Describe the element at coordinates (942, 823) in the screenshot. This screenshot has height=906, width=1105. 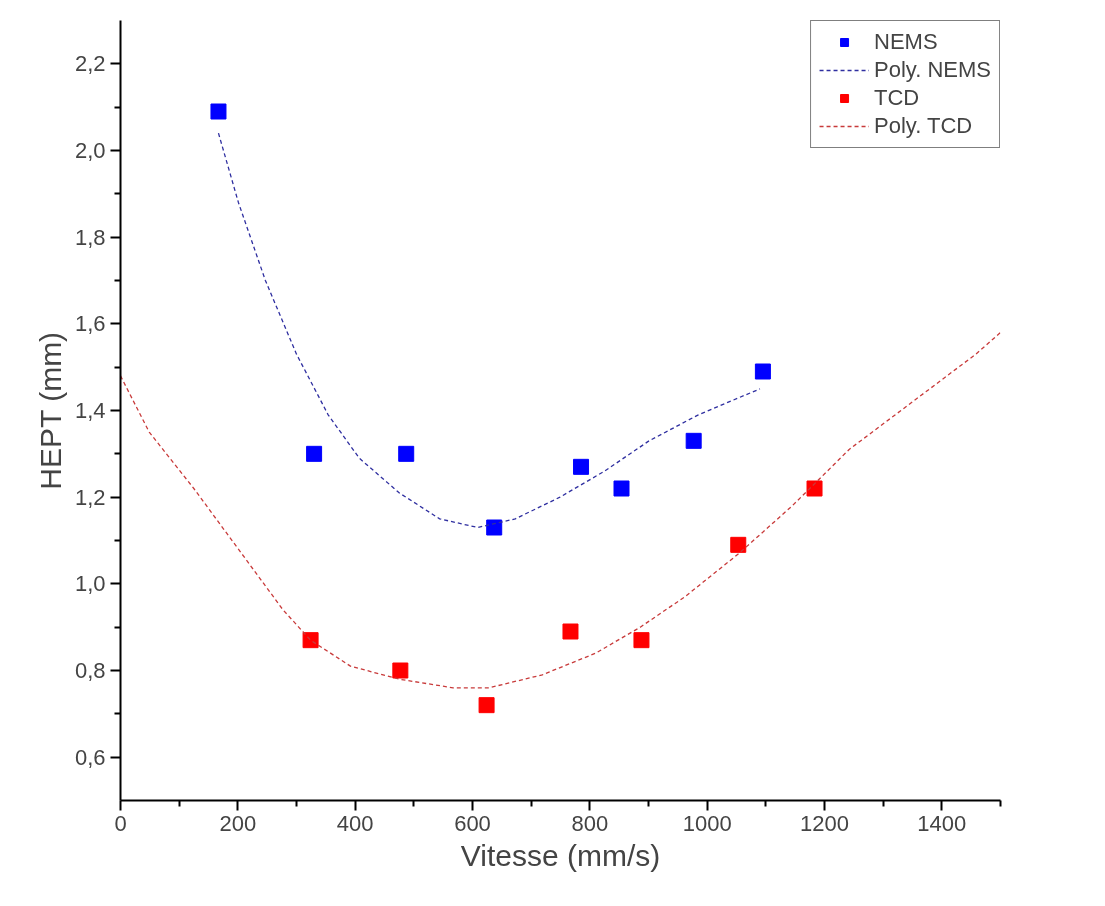
I see `x-tick-label: 1400` at that location.